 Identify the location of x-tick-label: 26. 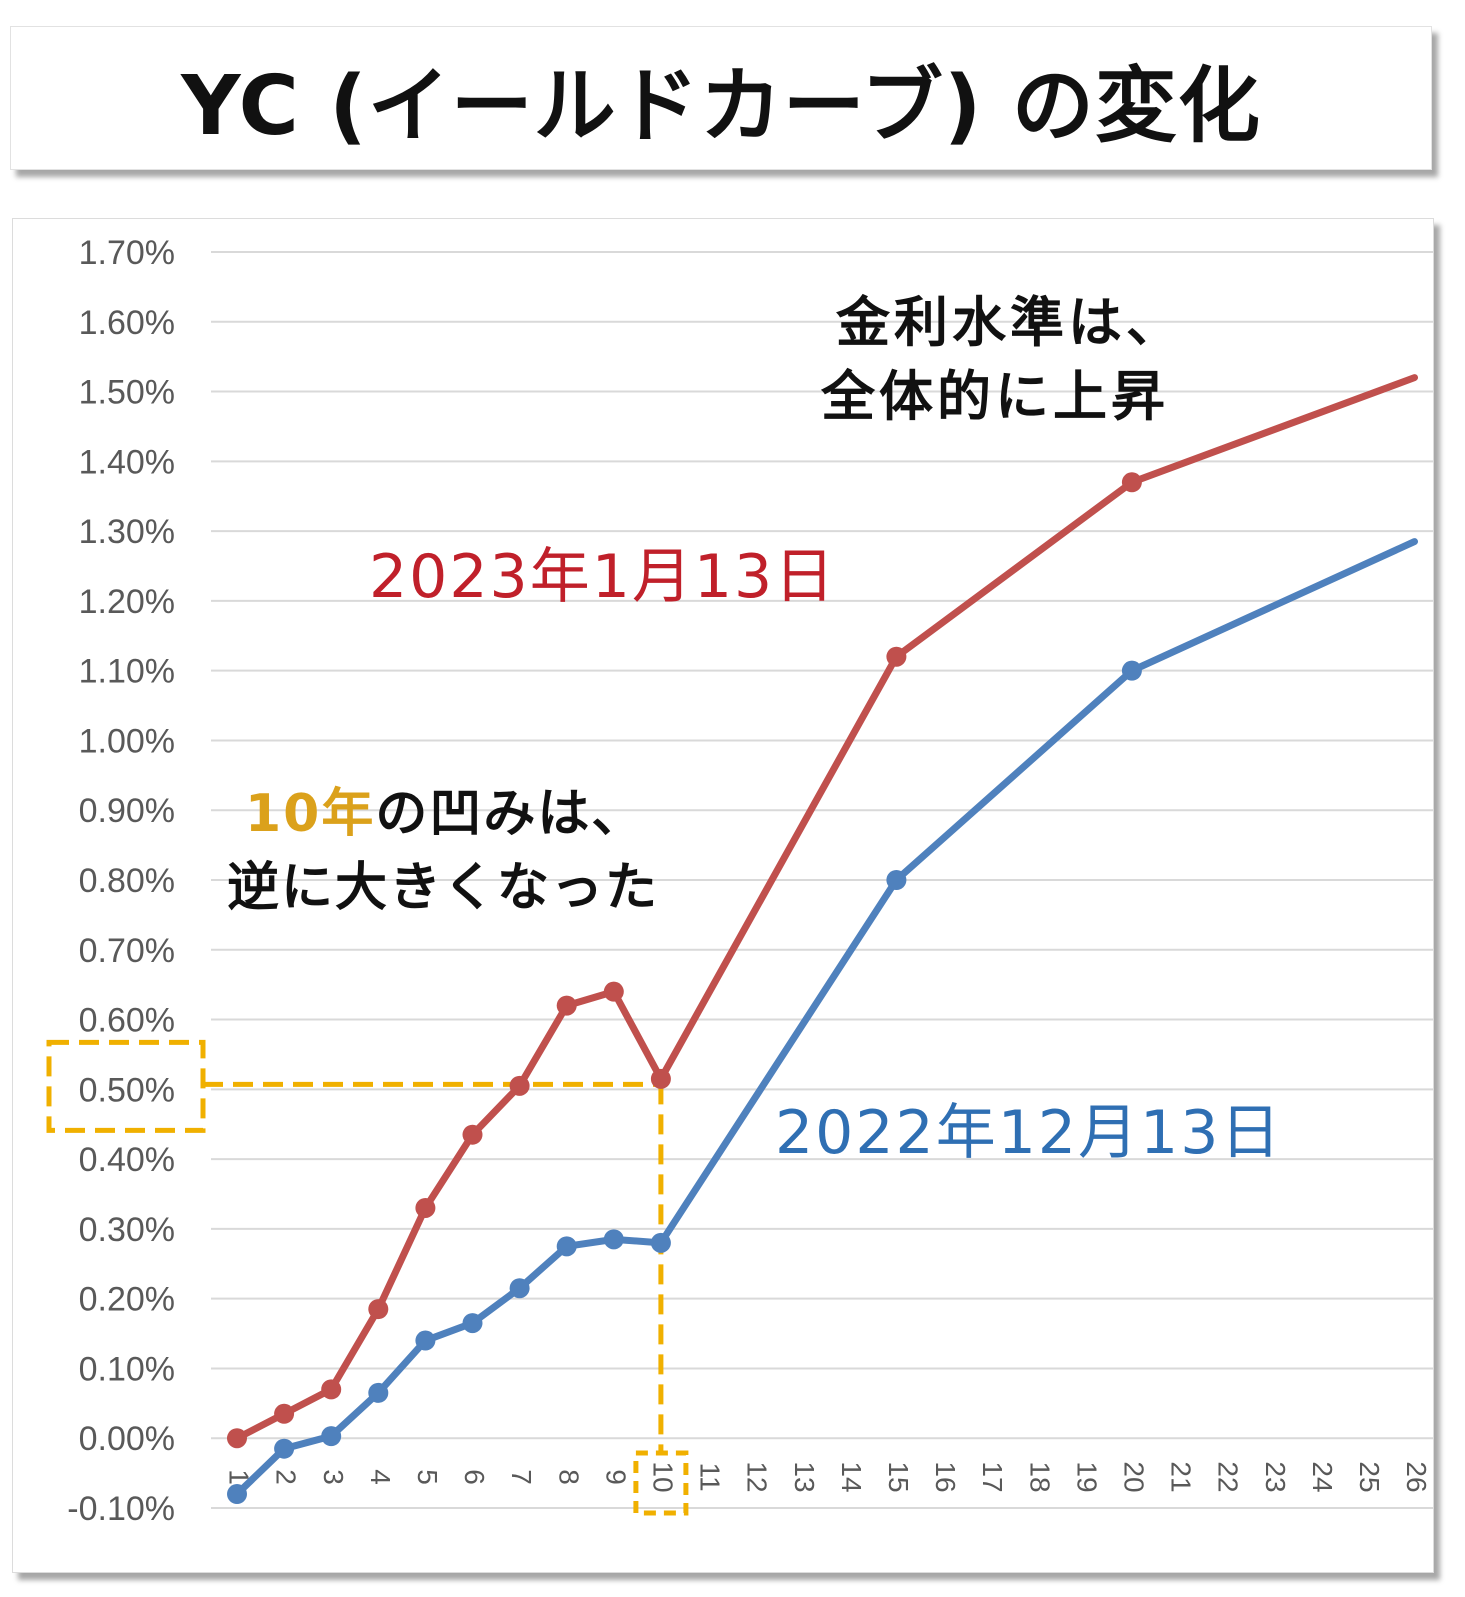
(1416, 1476).